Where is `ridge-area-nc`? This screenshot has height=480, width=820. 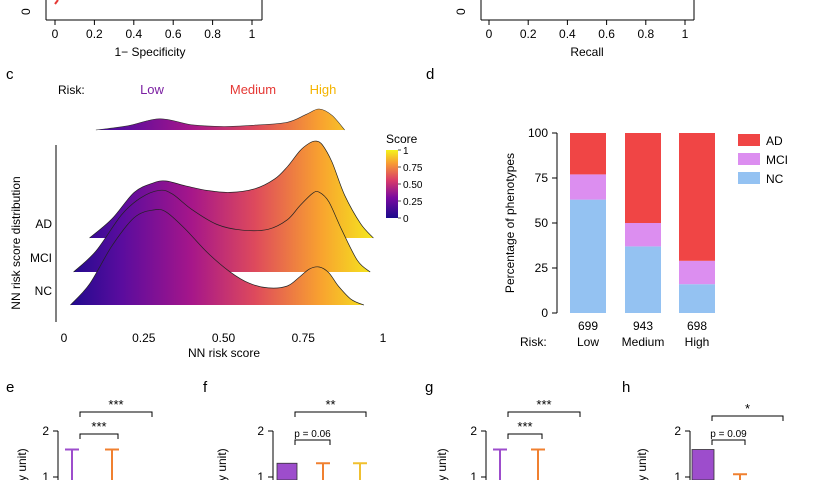 ridge-area-nc is located at coordinates (217, 257).